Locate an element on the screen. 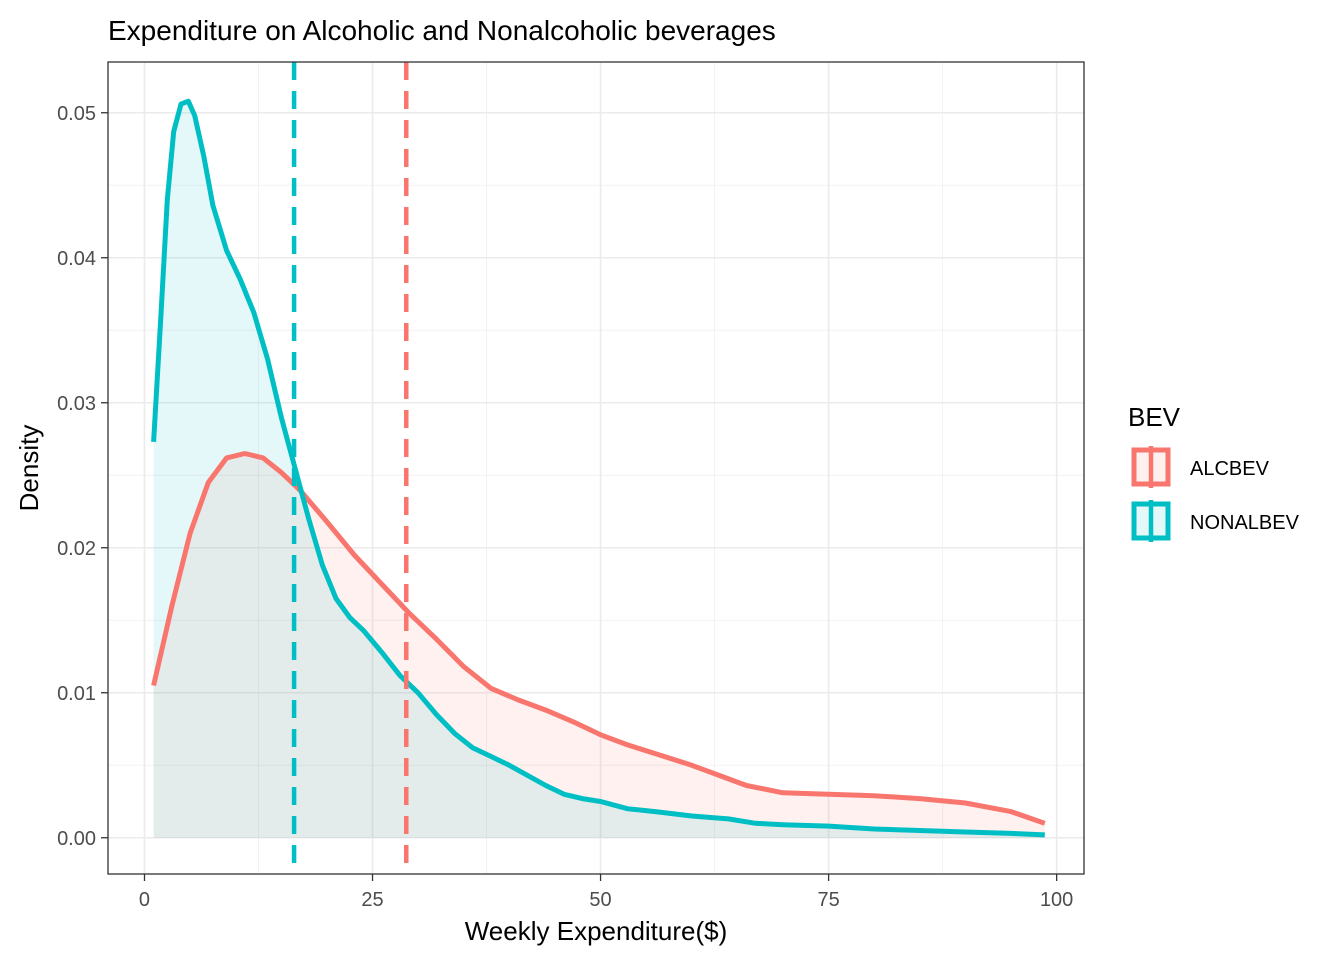 The height and width of the screenshot is (960, 1344). legend: BEV ALCBEV NONALBEV is located at coordinates (1214, 472).